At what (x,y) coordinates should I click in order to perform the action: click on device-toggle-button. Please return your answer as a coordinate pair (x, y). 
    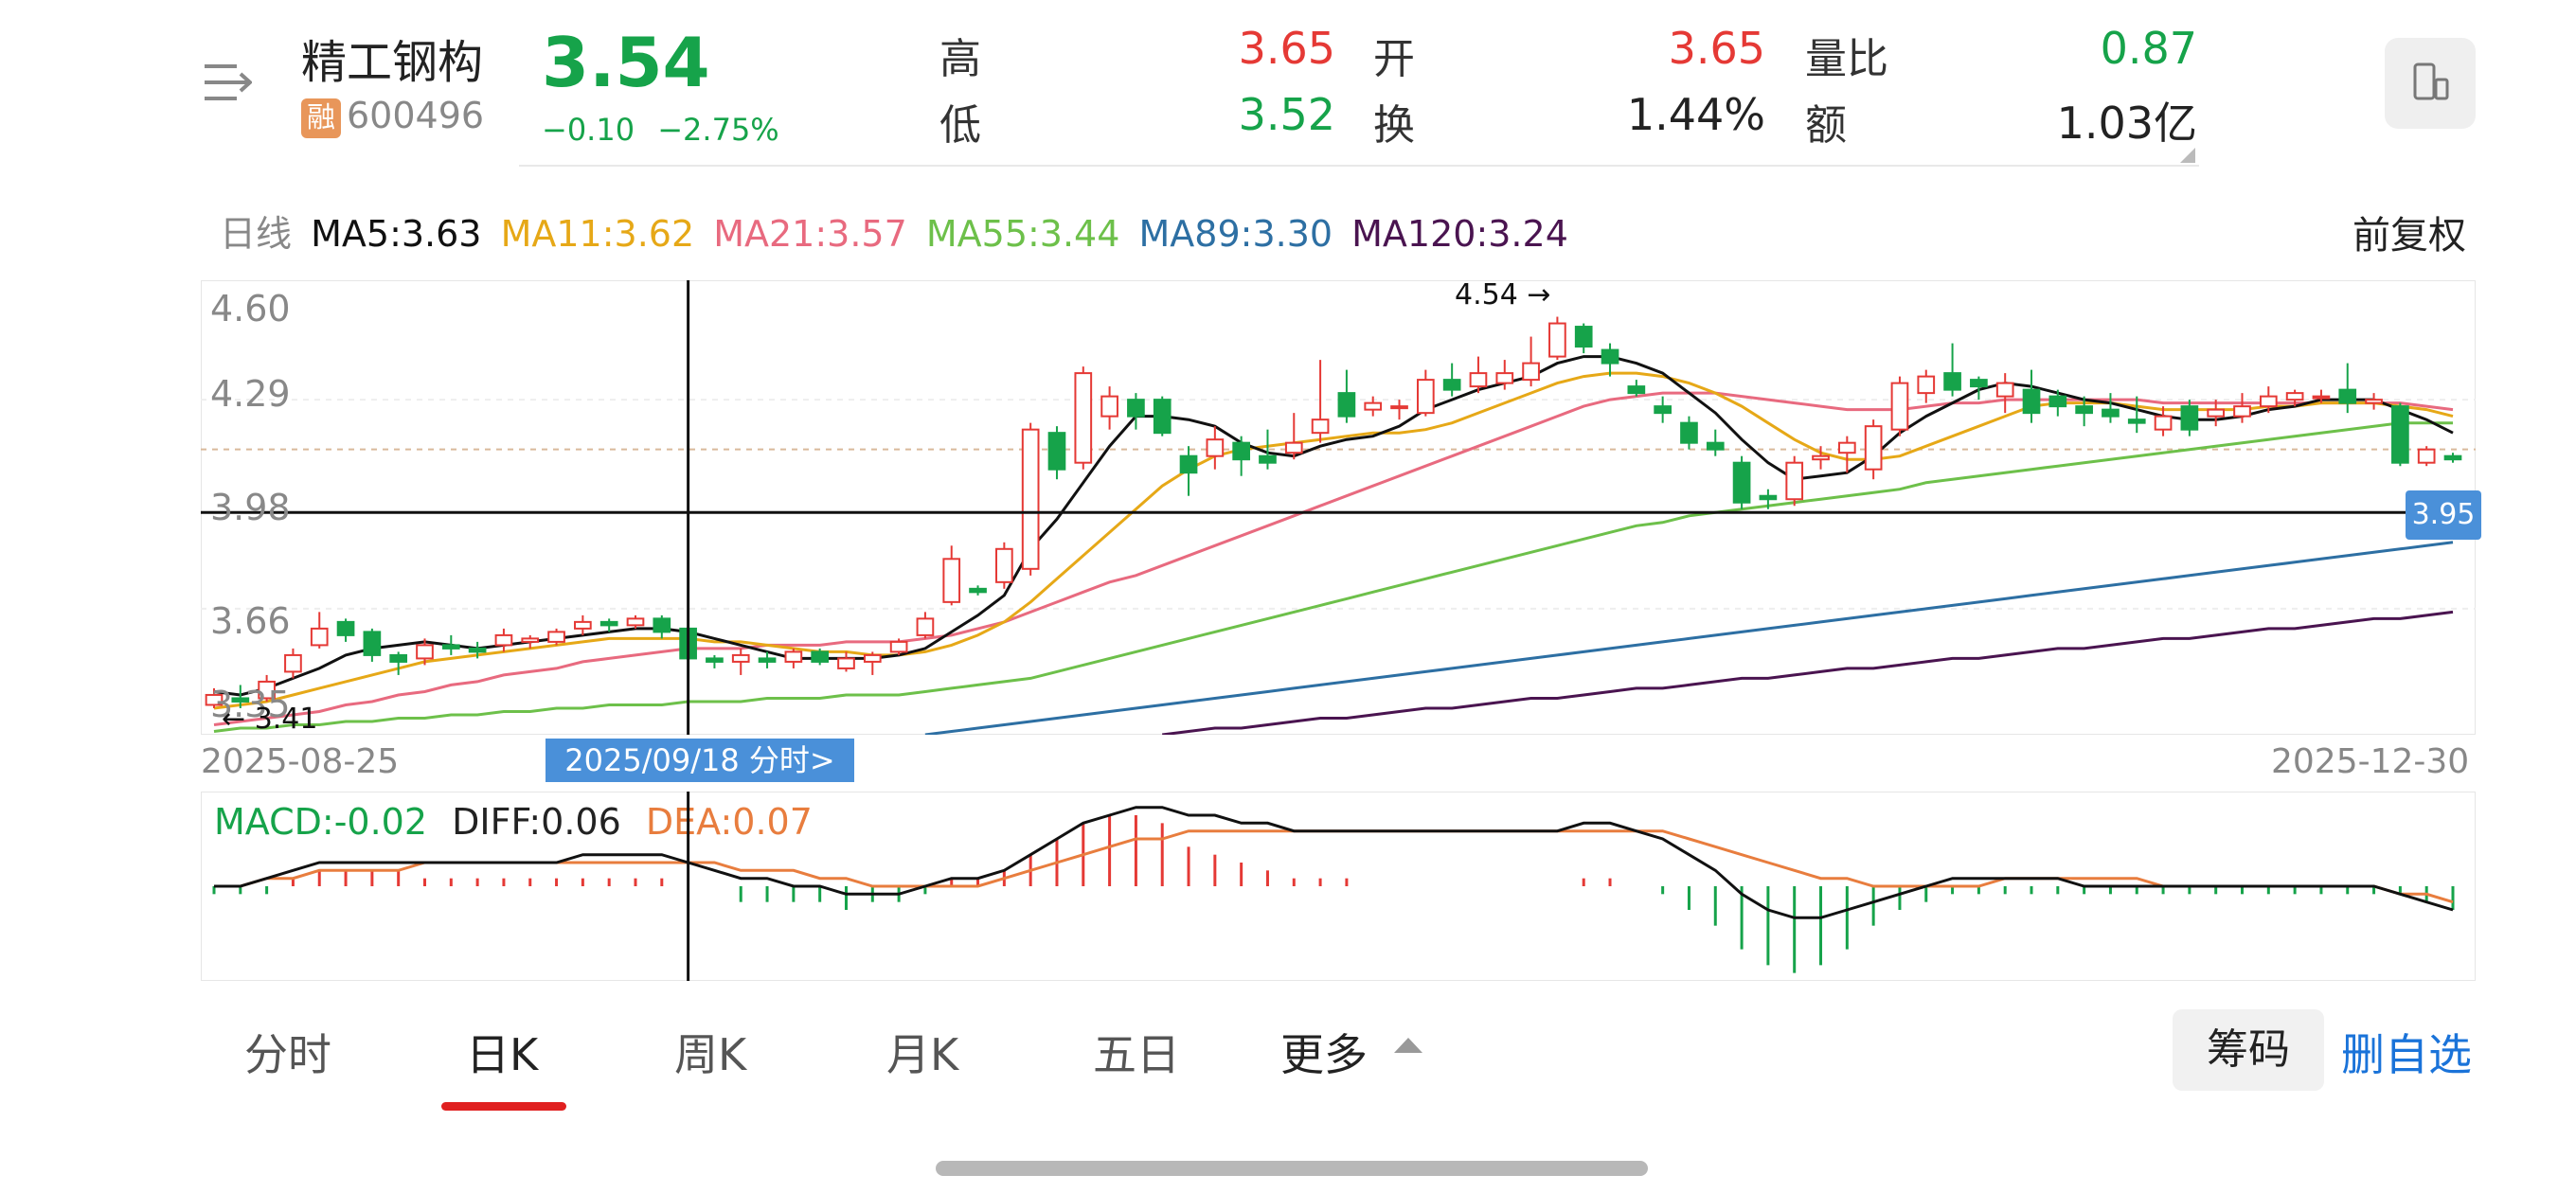
    Looking at the image, I should click on (2430, 83).